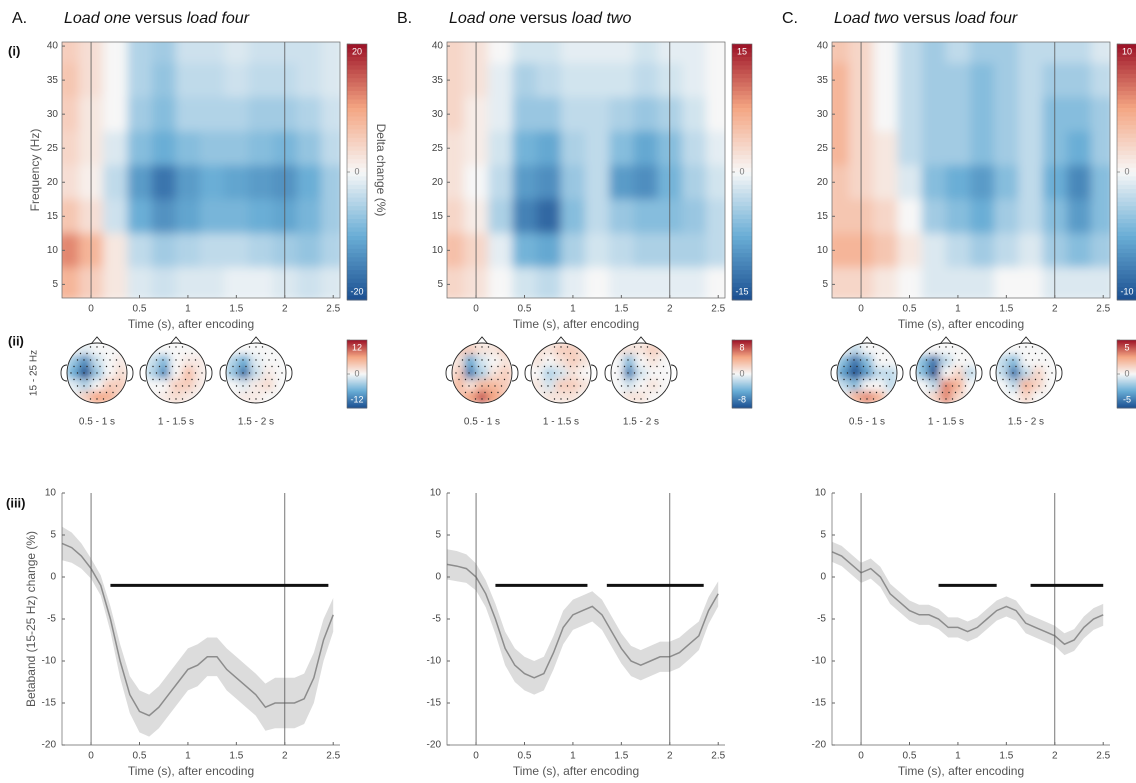  What do you see at coordinates (188, 756) in the screenshot?
I see `x-tick-label: 1` at bounding box center [188, 756].